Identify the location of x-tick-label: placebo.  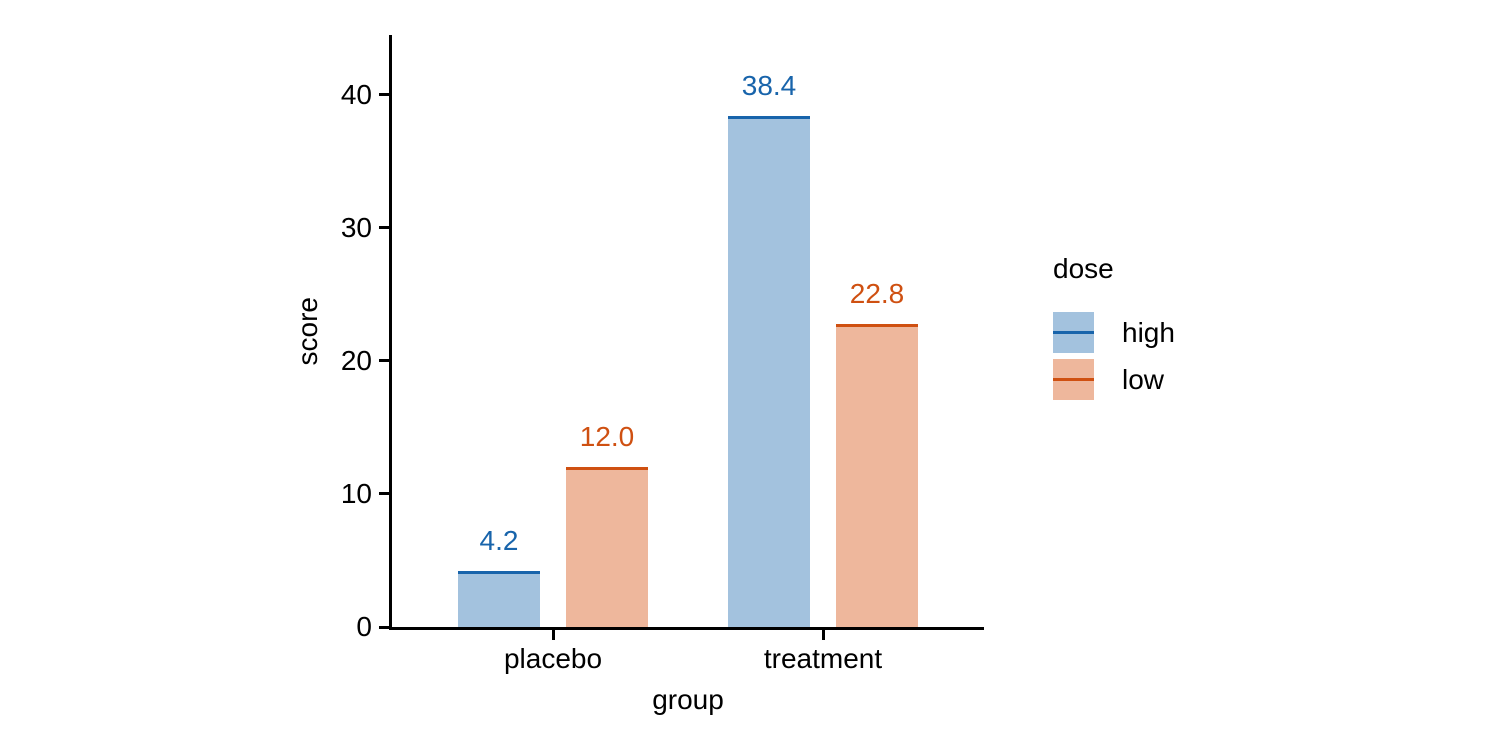
(553, 658).